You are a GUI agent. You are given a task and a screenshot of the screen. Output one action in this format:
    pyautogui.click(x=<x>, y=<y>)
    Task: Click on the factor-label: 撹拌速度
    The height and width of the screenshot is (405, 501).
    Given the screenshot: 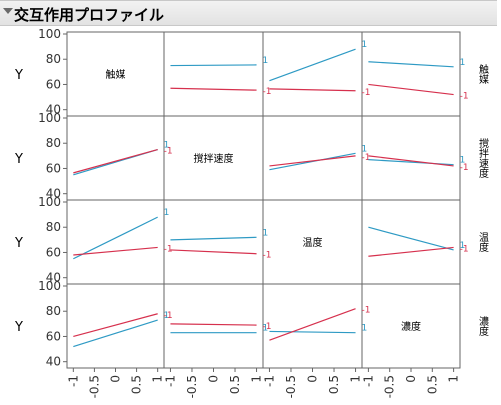 What is the action you would take?
    pyautogui.click(x=214, y=158)
    